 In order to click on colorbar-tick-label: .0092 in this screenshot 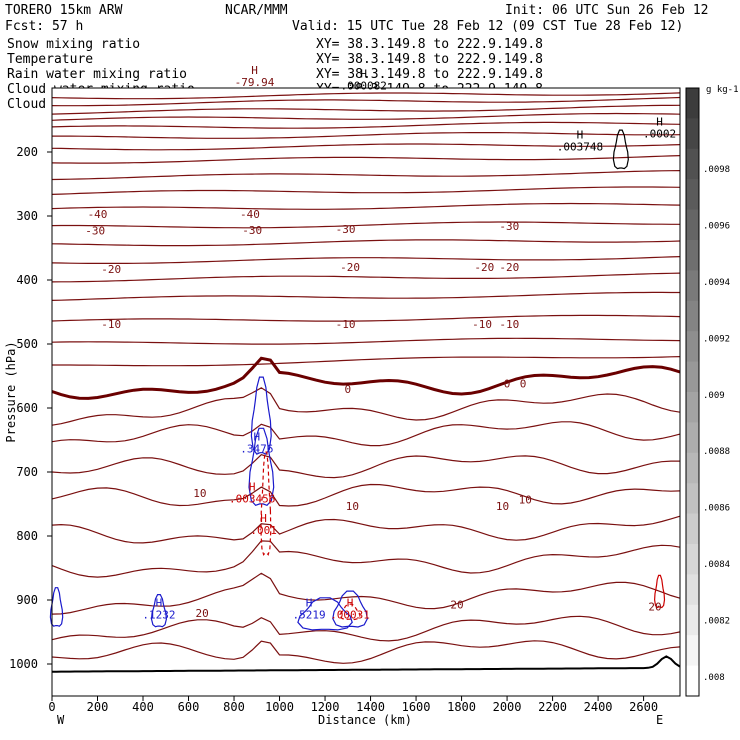, I will do `click(716, 339)`.